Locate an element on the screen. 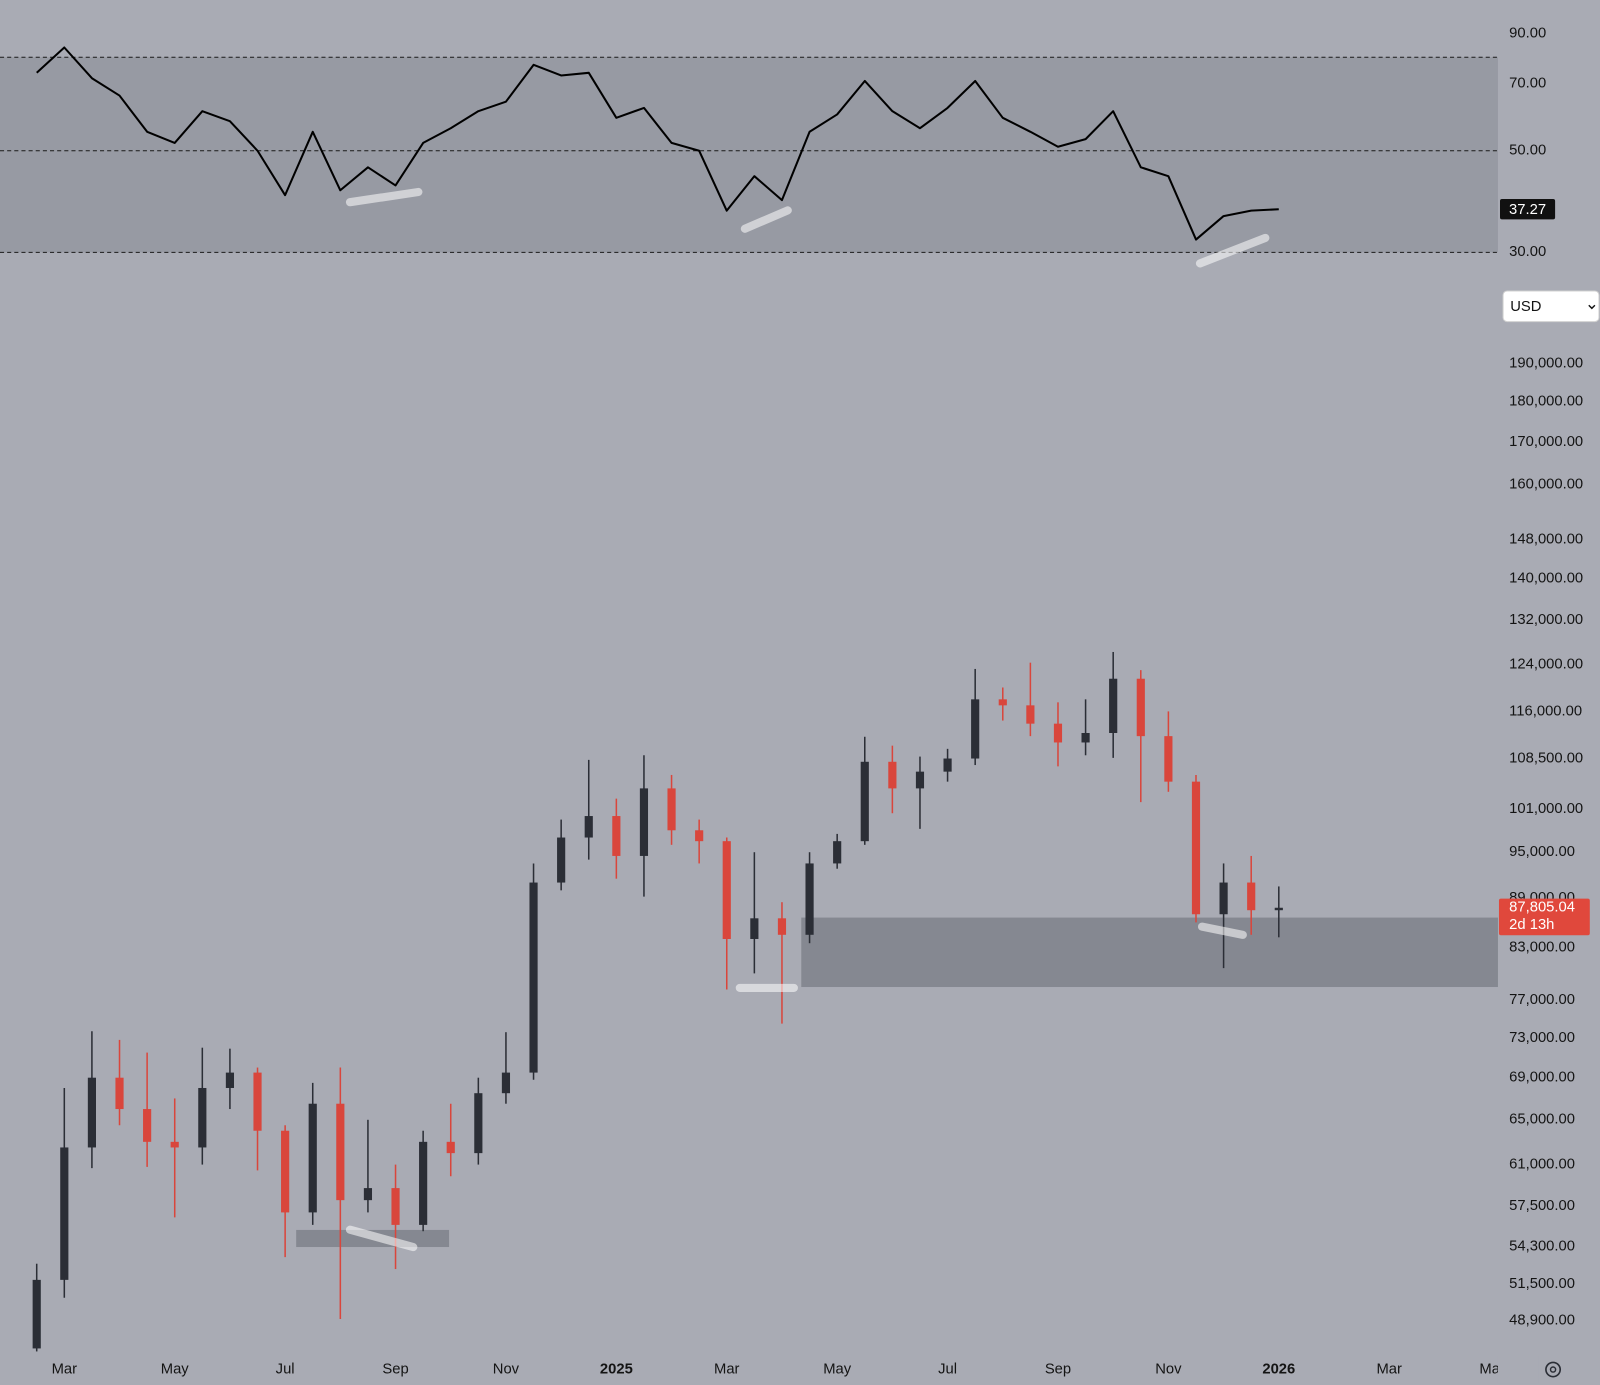 Image resolution: width=1600 pixels, height=1385 pixels. y-tick-label: 132,000.00 is located at coordinates (1546, 620).